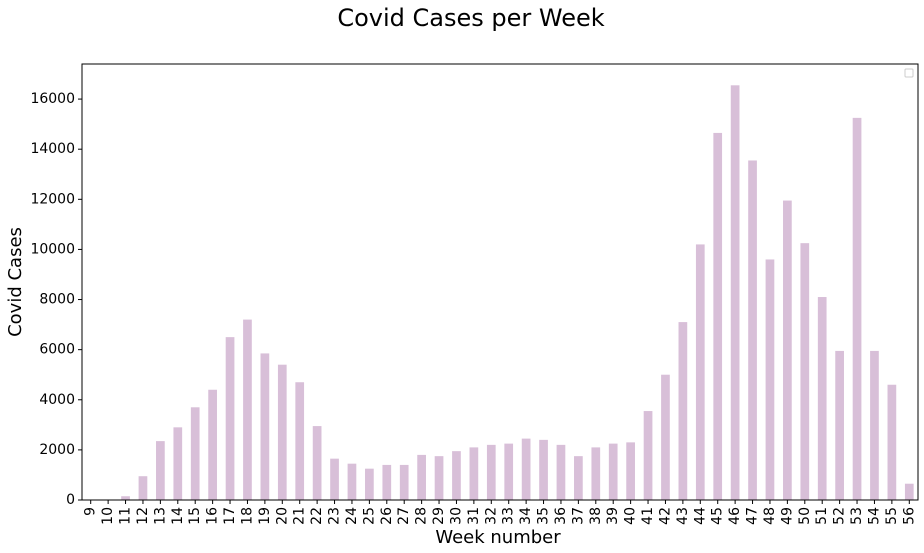  I want to click on x-tick-label: 20, so click(282, 516).